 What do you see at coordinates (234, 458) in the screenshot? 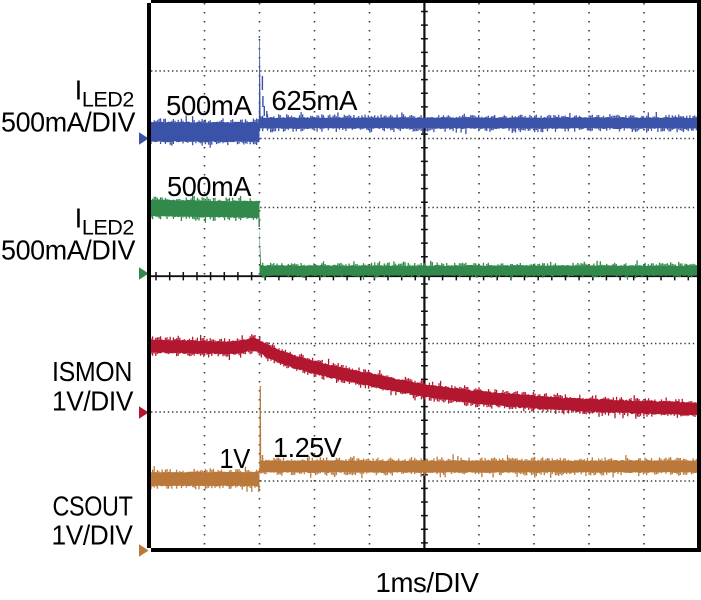
I see `svg-text: 1V` at bounding box center [234, 458].